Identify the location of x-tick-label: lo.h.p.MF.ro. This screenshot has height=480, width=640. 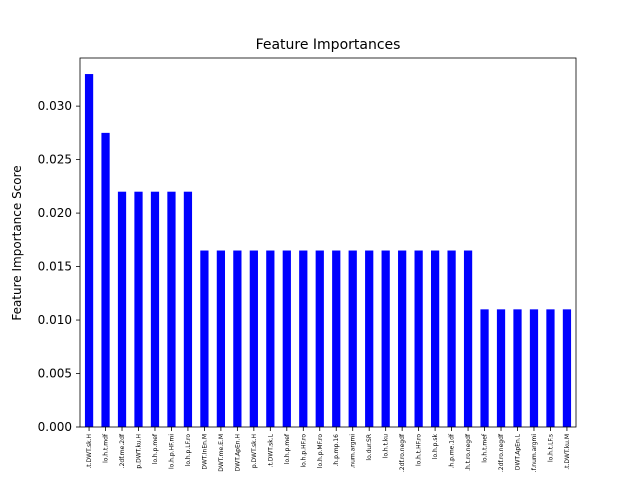
(320, 451).